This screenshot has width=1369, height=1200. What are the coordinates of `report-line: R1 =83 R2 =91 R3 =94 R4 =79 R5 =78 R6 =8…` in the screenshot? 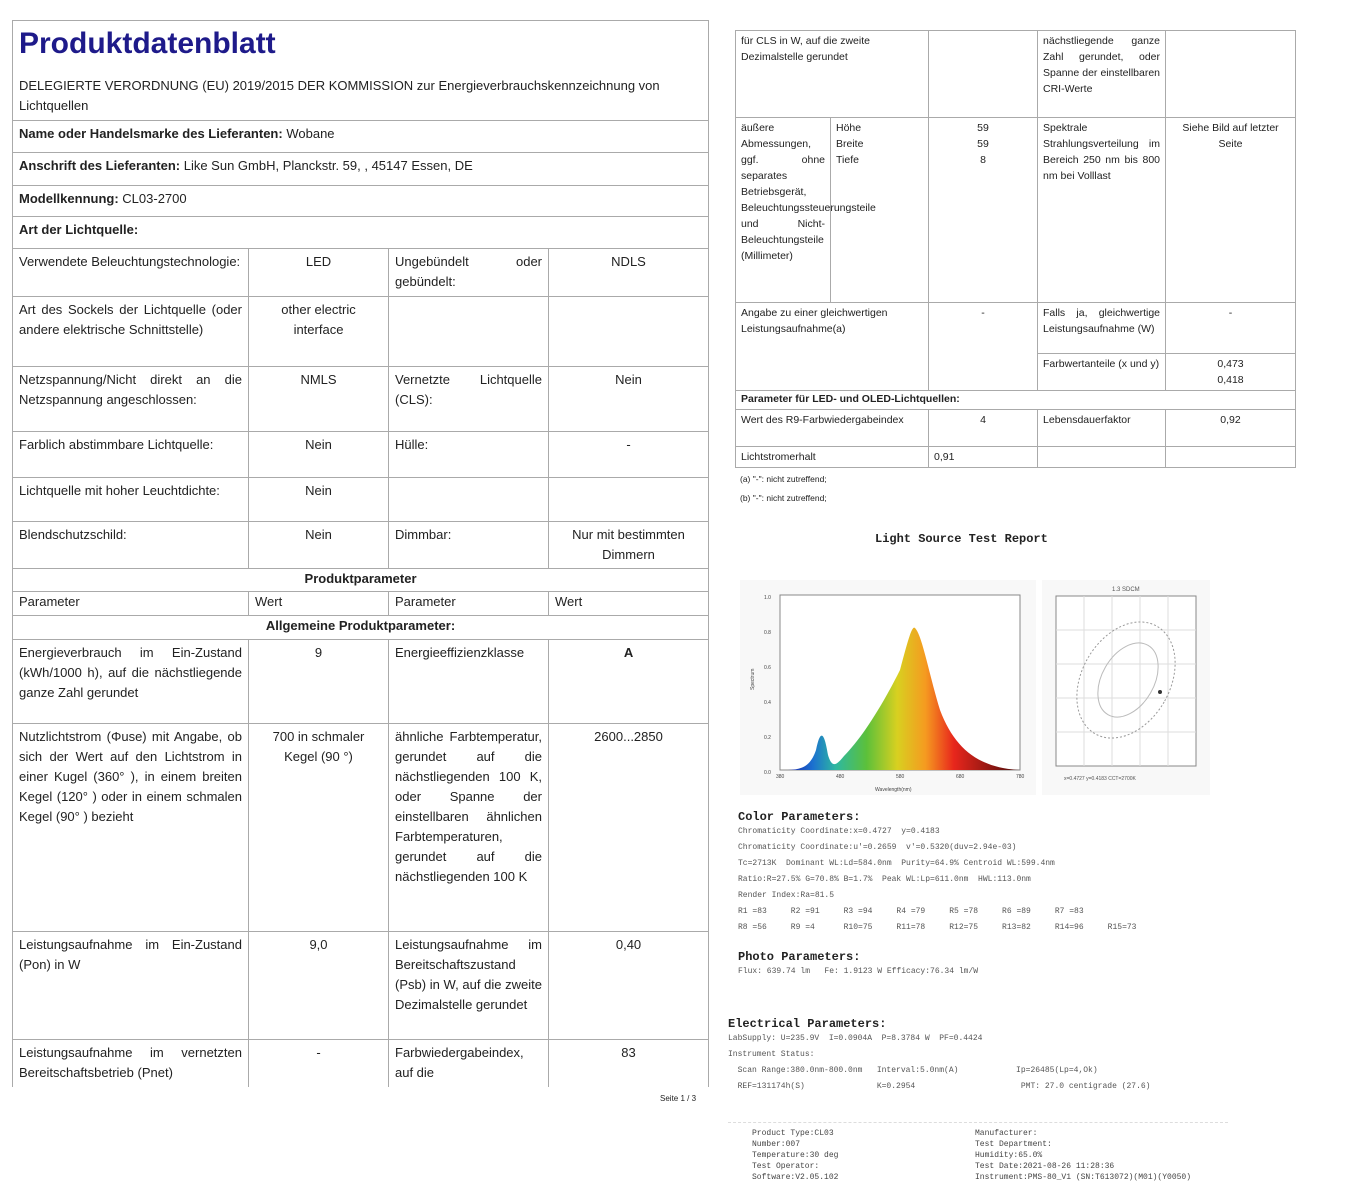 It's located at (911, 911).